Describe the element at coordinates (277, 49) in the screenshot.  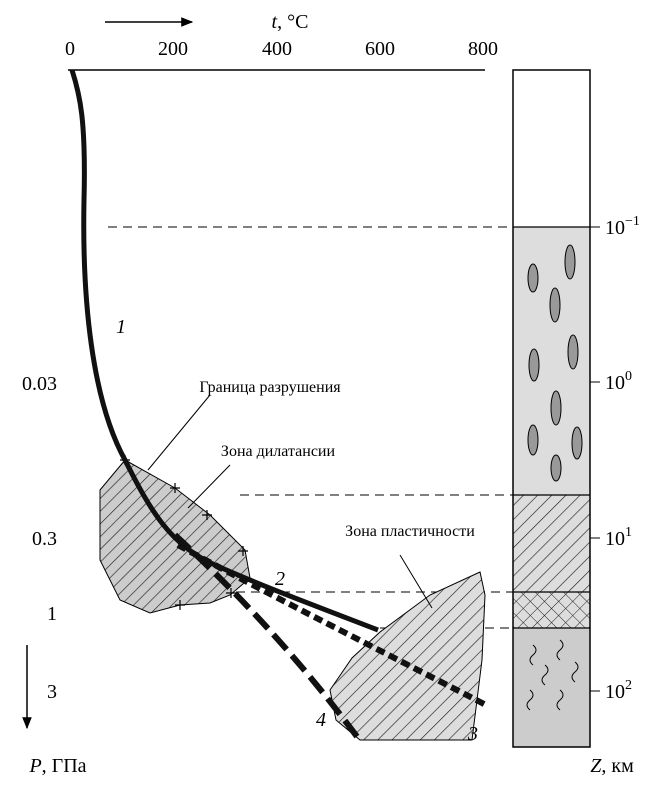
I see `top-tick-label: 400` at that location.